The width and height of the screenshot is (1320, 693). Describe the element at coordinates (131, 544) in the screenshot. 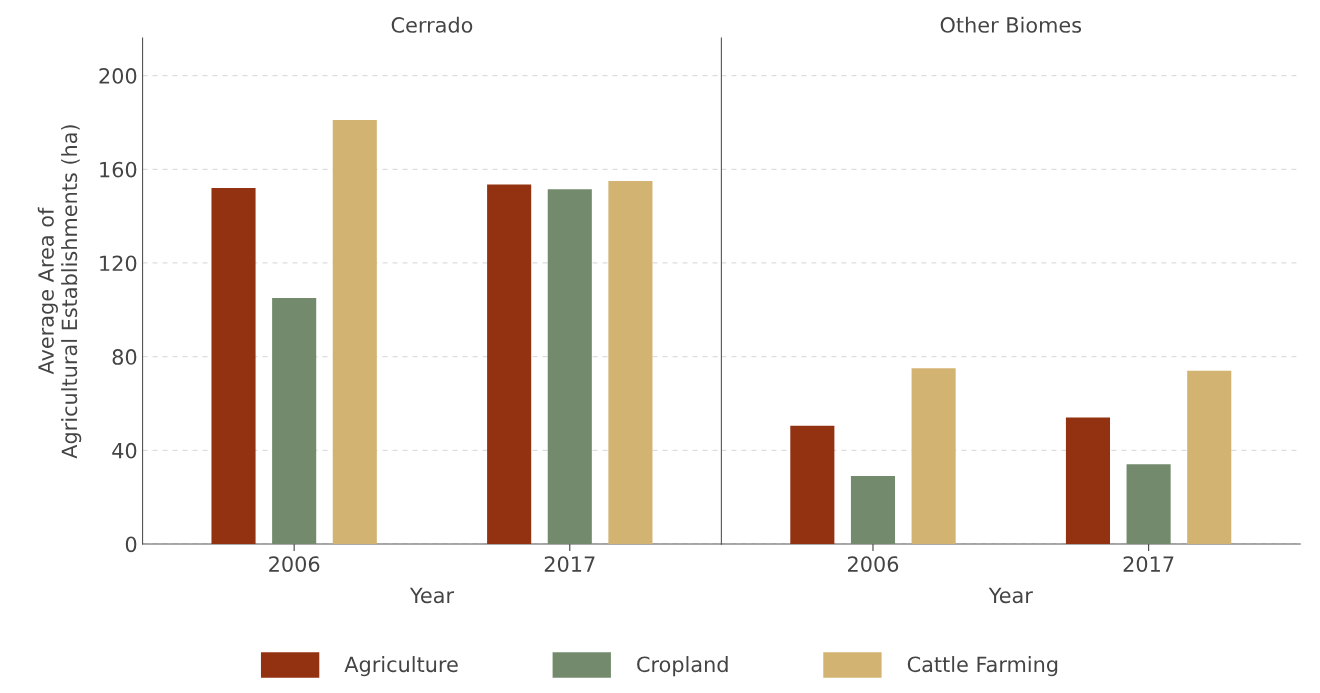

I see `y-tick-label: 0` at that location.